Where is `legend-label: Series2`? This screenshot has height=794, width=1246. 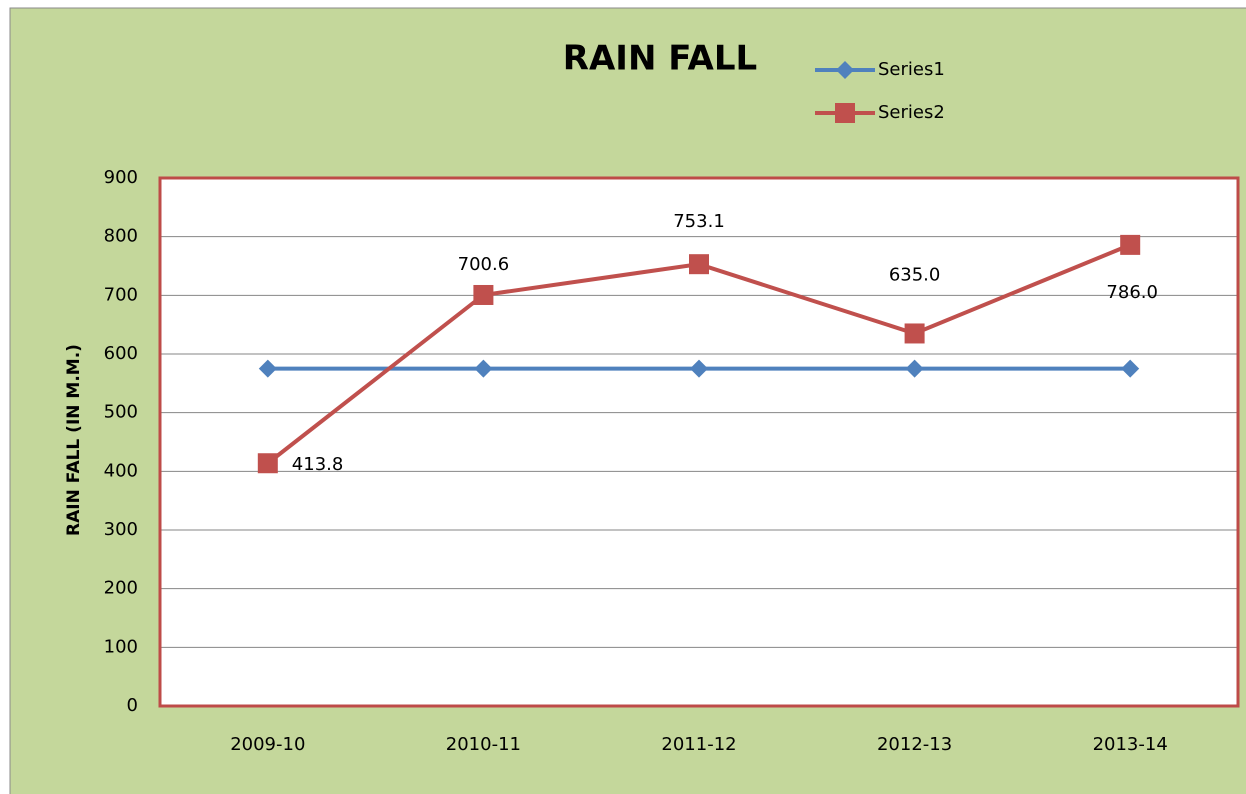 legend-label: Series2 is located at coordinates (911, 112).